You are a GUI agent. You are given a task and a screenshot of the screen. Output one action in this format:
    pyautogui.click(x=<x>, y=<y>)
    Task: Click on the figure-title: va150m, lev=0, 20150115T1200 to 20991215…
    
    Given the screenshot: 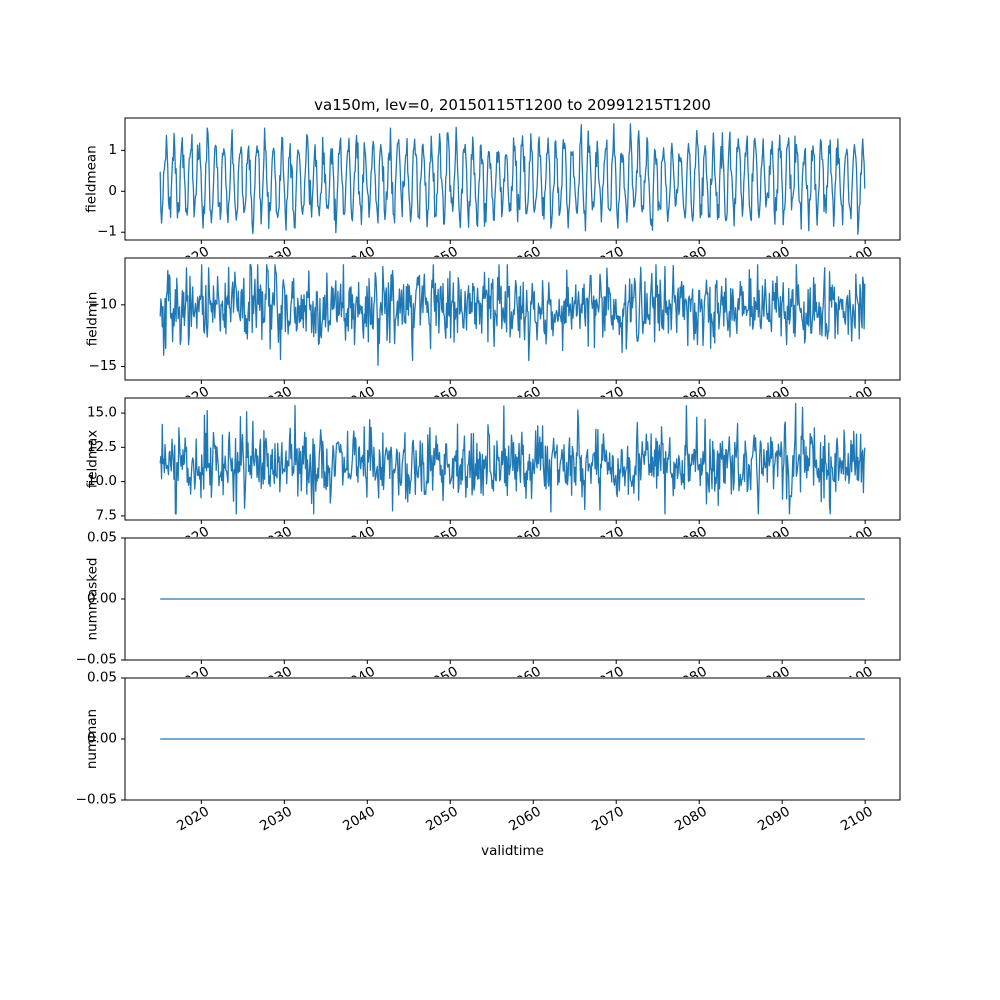 What is the action you would take?
    pyautogui.click(x=512, y=105)
    